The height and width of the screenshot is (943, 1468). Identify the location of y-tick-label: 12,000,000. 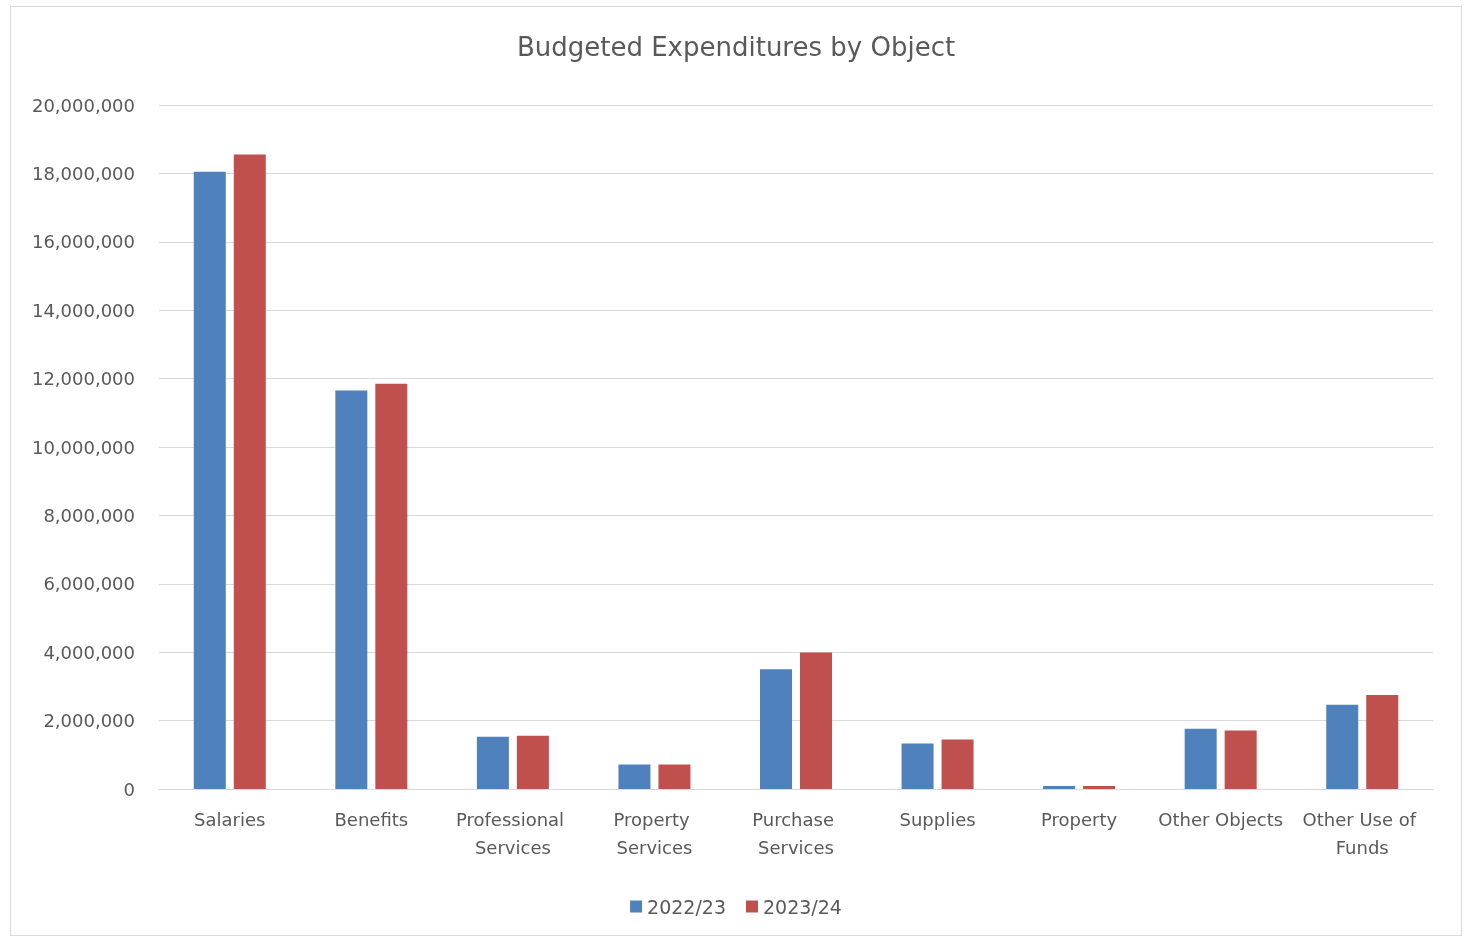
(83, 379).